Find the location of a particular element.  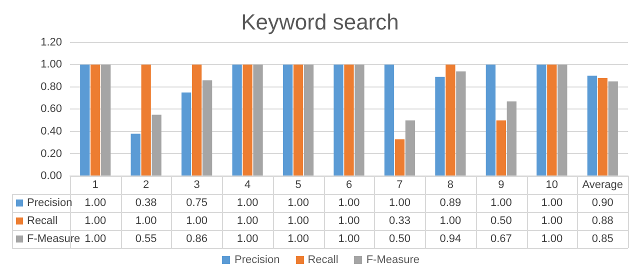

y-tick-label: 0.40 is located at coordinates (51, 132).